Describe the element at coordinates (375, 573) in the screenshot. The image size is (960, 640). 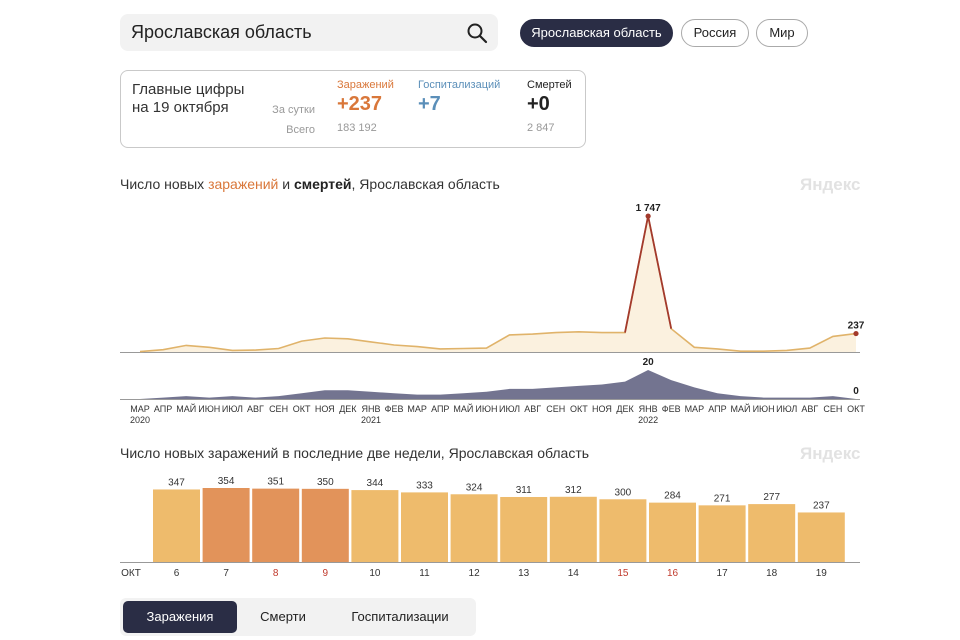
I see `bar-category-label: 10` at that location.